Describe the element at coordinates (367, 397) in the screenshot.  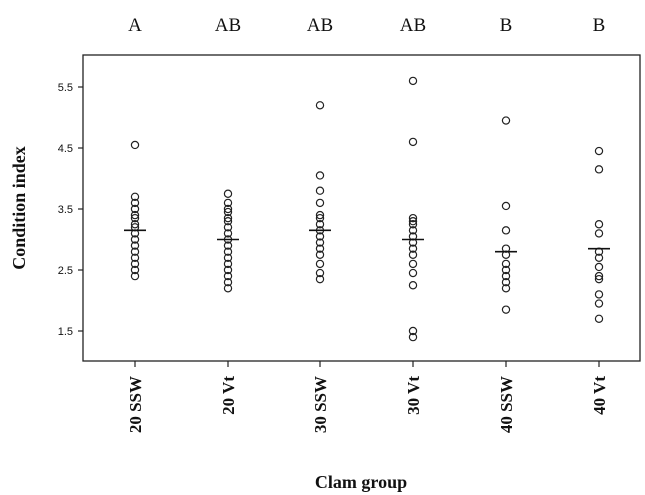
I see `x-axis-ticks: 20 SSW 20 Vt 30 SSW 30 Vt 40 SSW 40 Vt` at that location.